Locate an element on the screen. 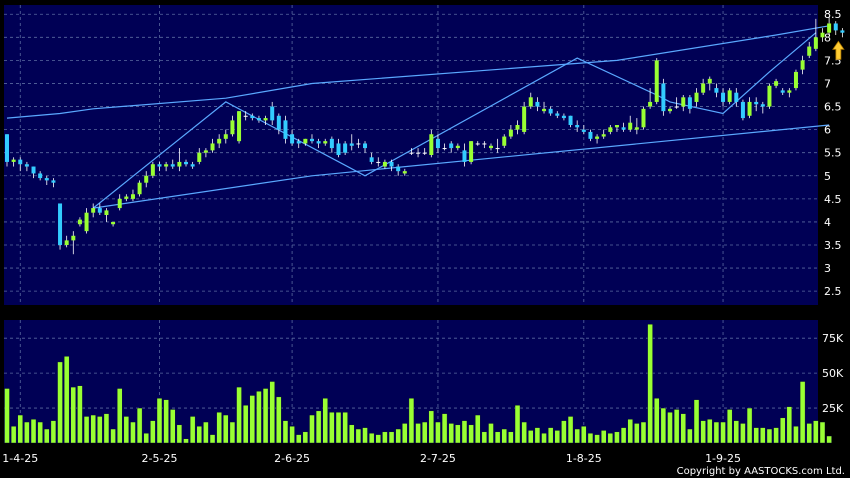  price-tick-label: 3 is located at coordinates (827, 268).